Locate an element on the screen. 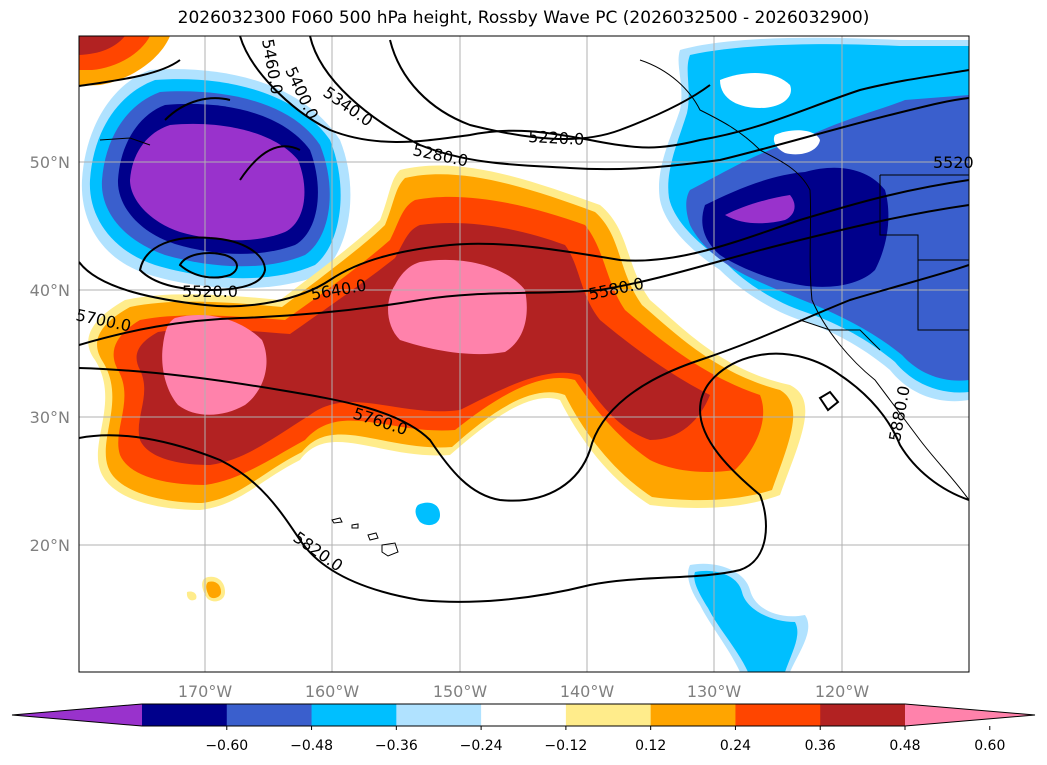  lon-label: 140°W is located at coordinates (587, 691).